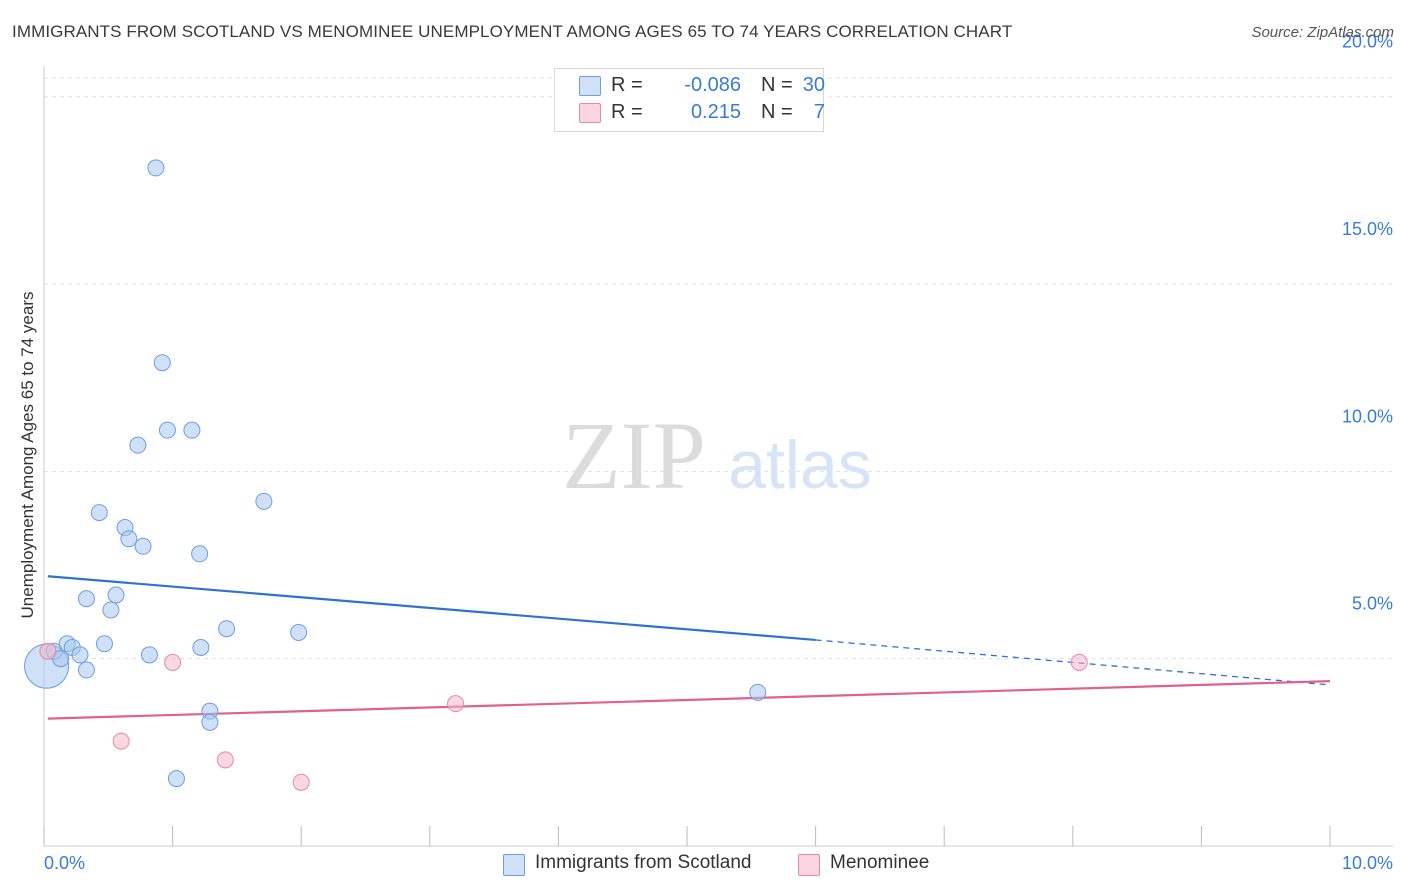 The image size is (1406, 892). I want to click on legend-n-value: 30, so click(813, 85).